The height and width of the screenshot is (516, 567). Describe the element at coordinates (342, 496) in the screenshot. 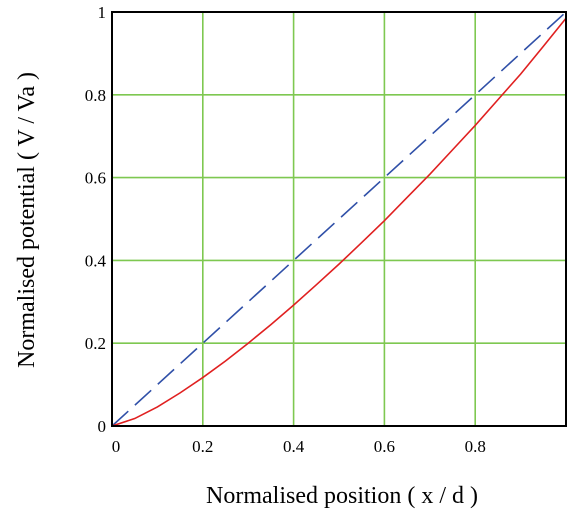

I see `x-axis-label: Normalised position ( x / d )` at that location.